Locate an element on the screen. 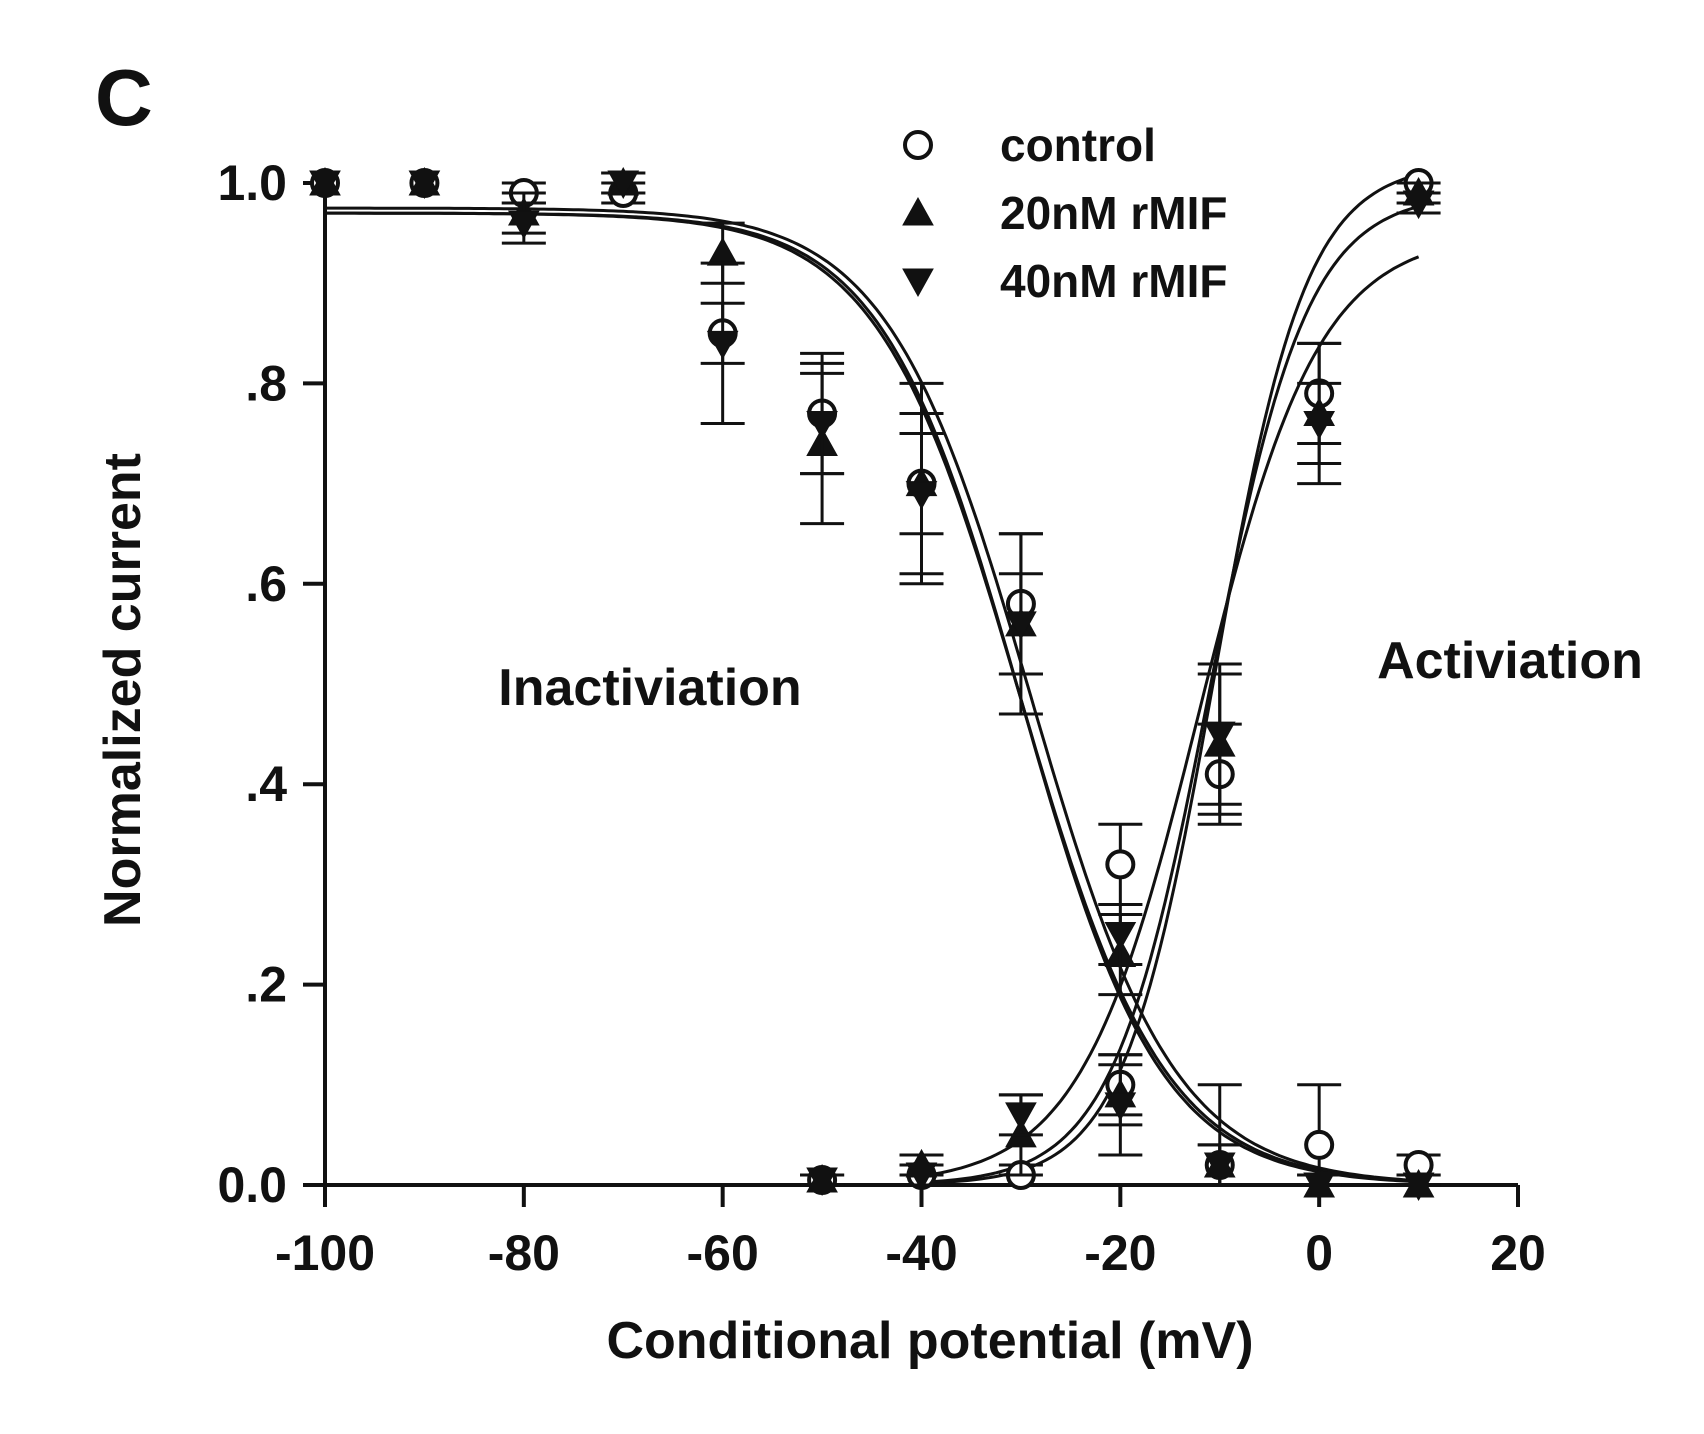  legend: control 20nM rMIF 40nM rMIF is located at coordinates (1064, 213).